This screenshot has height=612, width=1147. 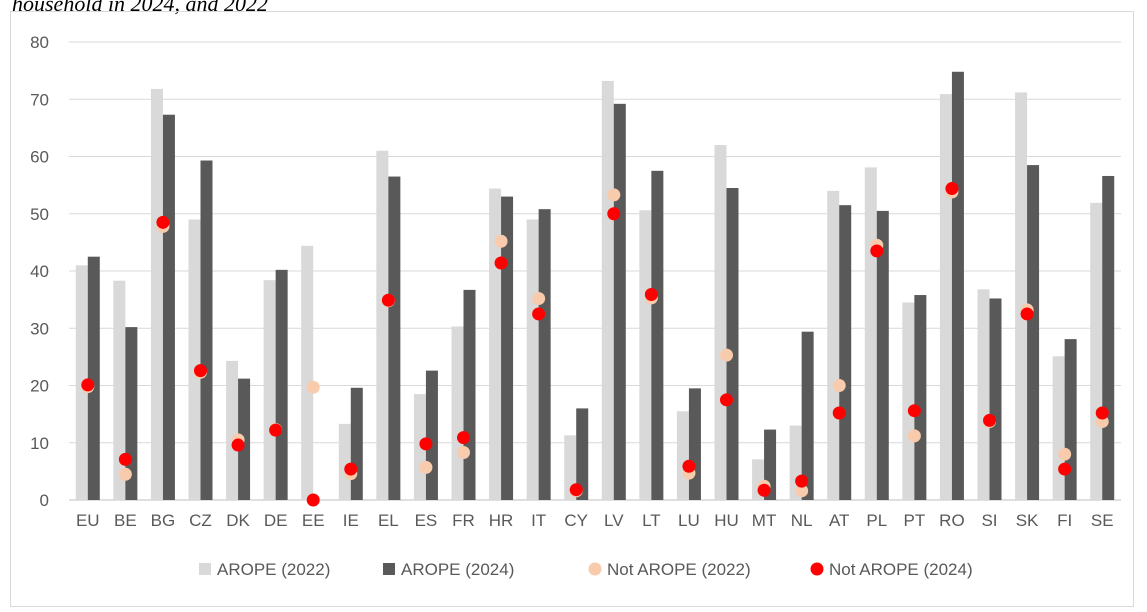 I want to click on x-tick-label: RO, so click(x=952, y=520).